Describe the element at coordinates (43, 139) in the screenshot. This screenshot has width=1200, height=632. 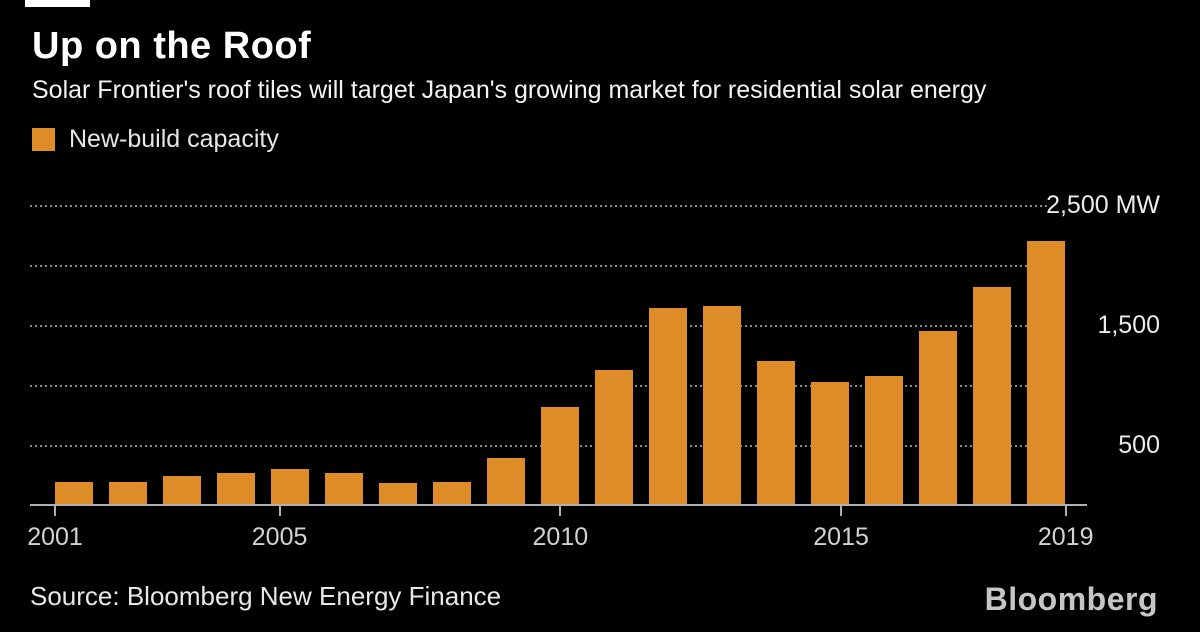
I see `legend-swatch-icon` at that location.